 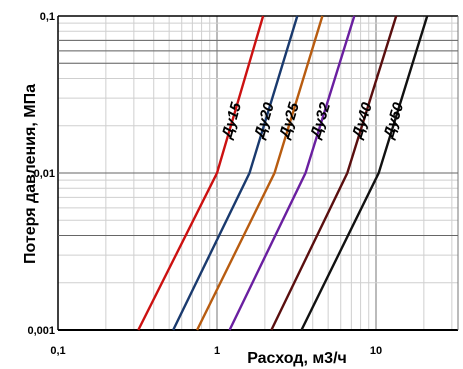 What do you see at coordinates (30, 174) in the screenshot?
I see `y-axis-label: Потеря давления, МПа` at bounding box center [30, 174].